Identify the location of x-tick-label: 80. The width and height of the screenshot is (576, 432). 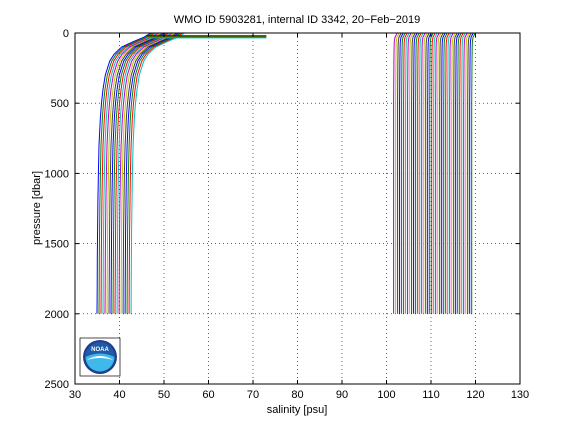
(297, 395).